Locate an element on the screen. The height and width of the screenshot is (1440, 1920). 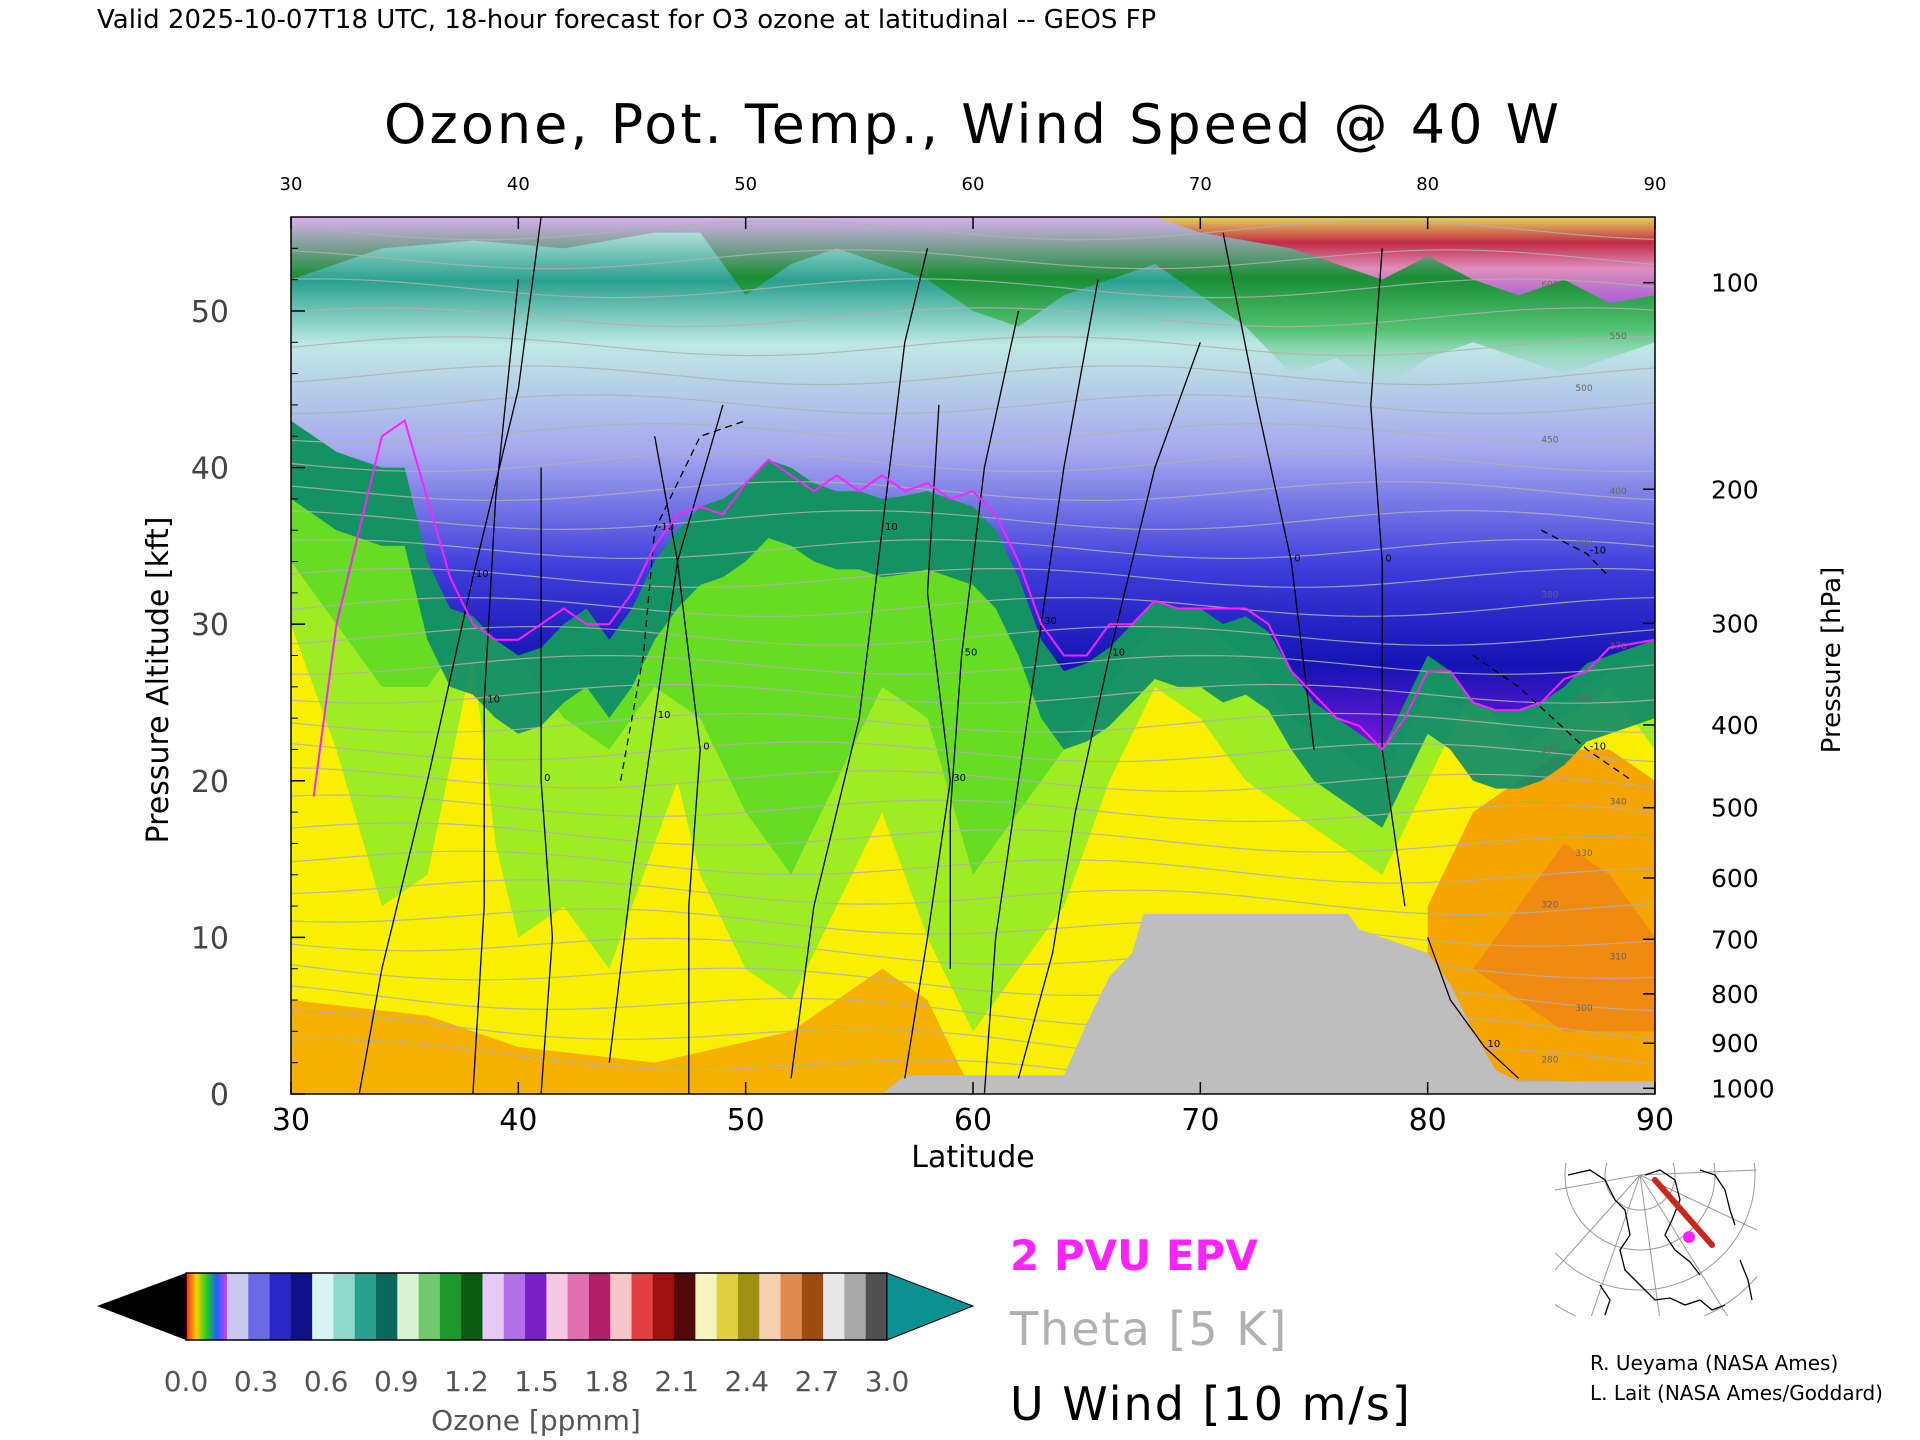
colorbar-rainbow-segment is located at coordinates (206, 1306).